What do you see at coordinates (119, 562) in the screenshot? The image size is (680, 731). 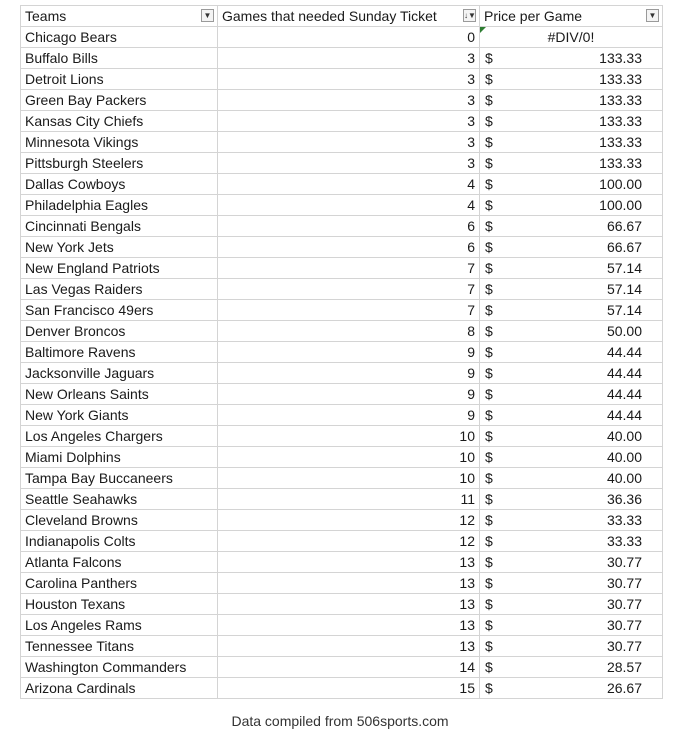 I see `team-cell: Atlanta Falcons` at bounding box center [119, 562].